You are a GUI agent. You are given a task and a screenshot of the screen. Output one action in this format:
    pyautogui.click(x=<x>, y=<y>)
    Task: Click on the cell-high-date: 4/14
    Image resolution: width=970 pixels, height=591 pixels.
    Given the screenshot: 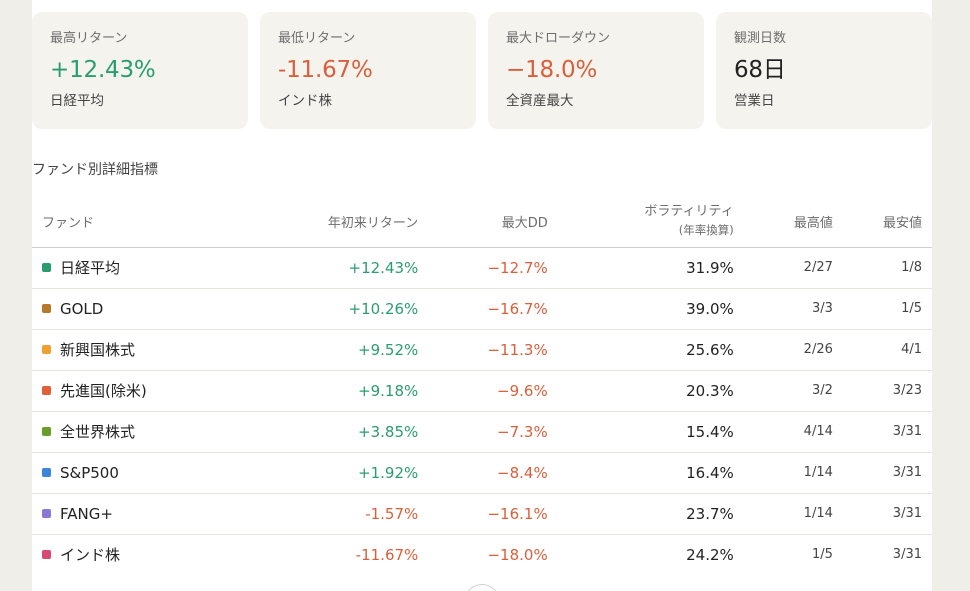 What is the action you would take?
    pyautogui.click(x=783, y=432)
    